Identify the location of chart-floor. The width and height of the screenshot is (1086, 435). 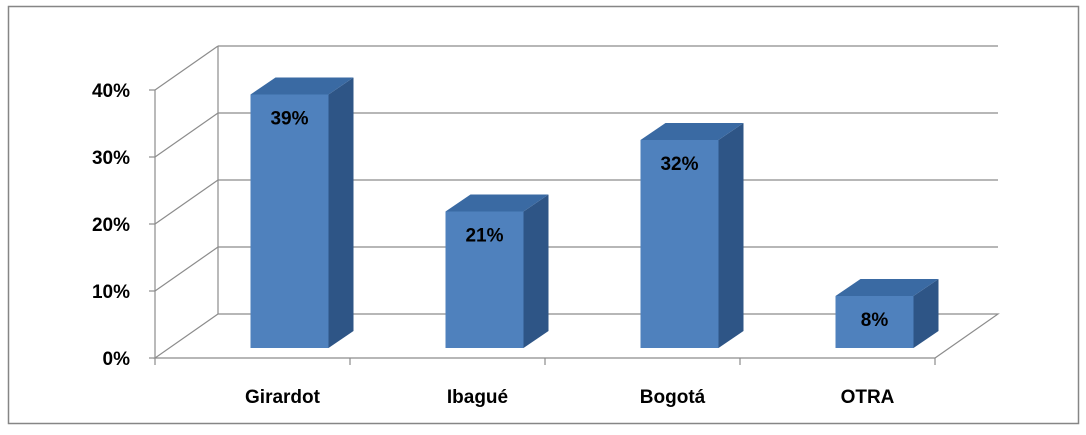
(576, 336).